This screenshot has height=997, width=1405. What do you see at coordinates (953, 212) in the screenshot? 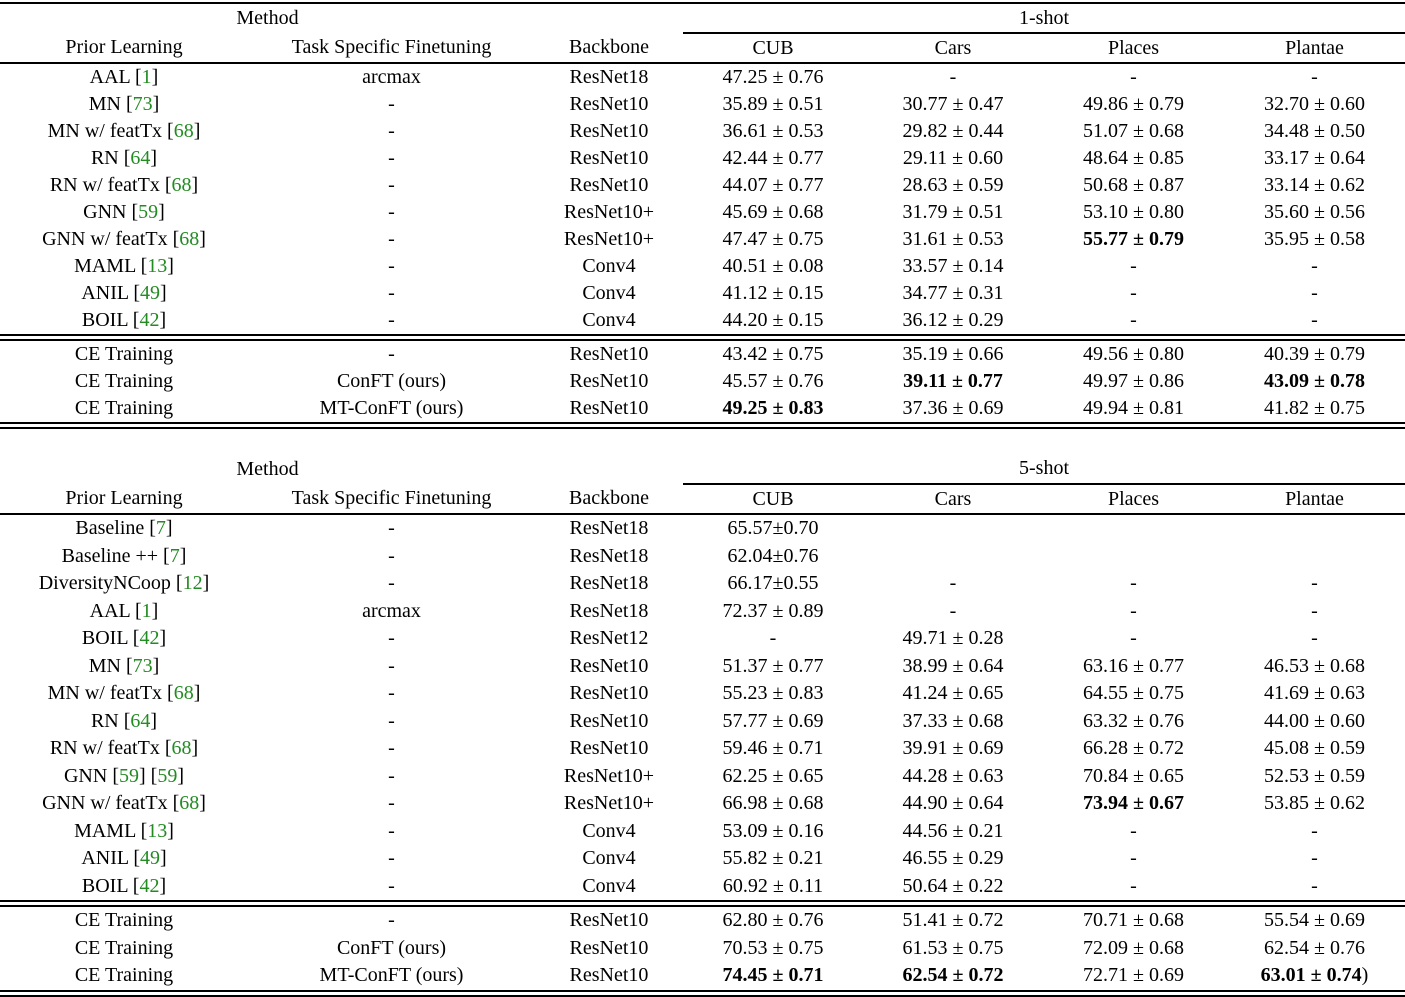
I see `value-cell: 31.79 ± 0.51` at bounding box center [953, 212].